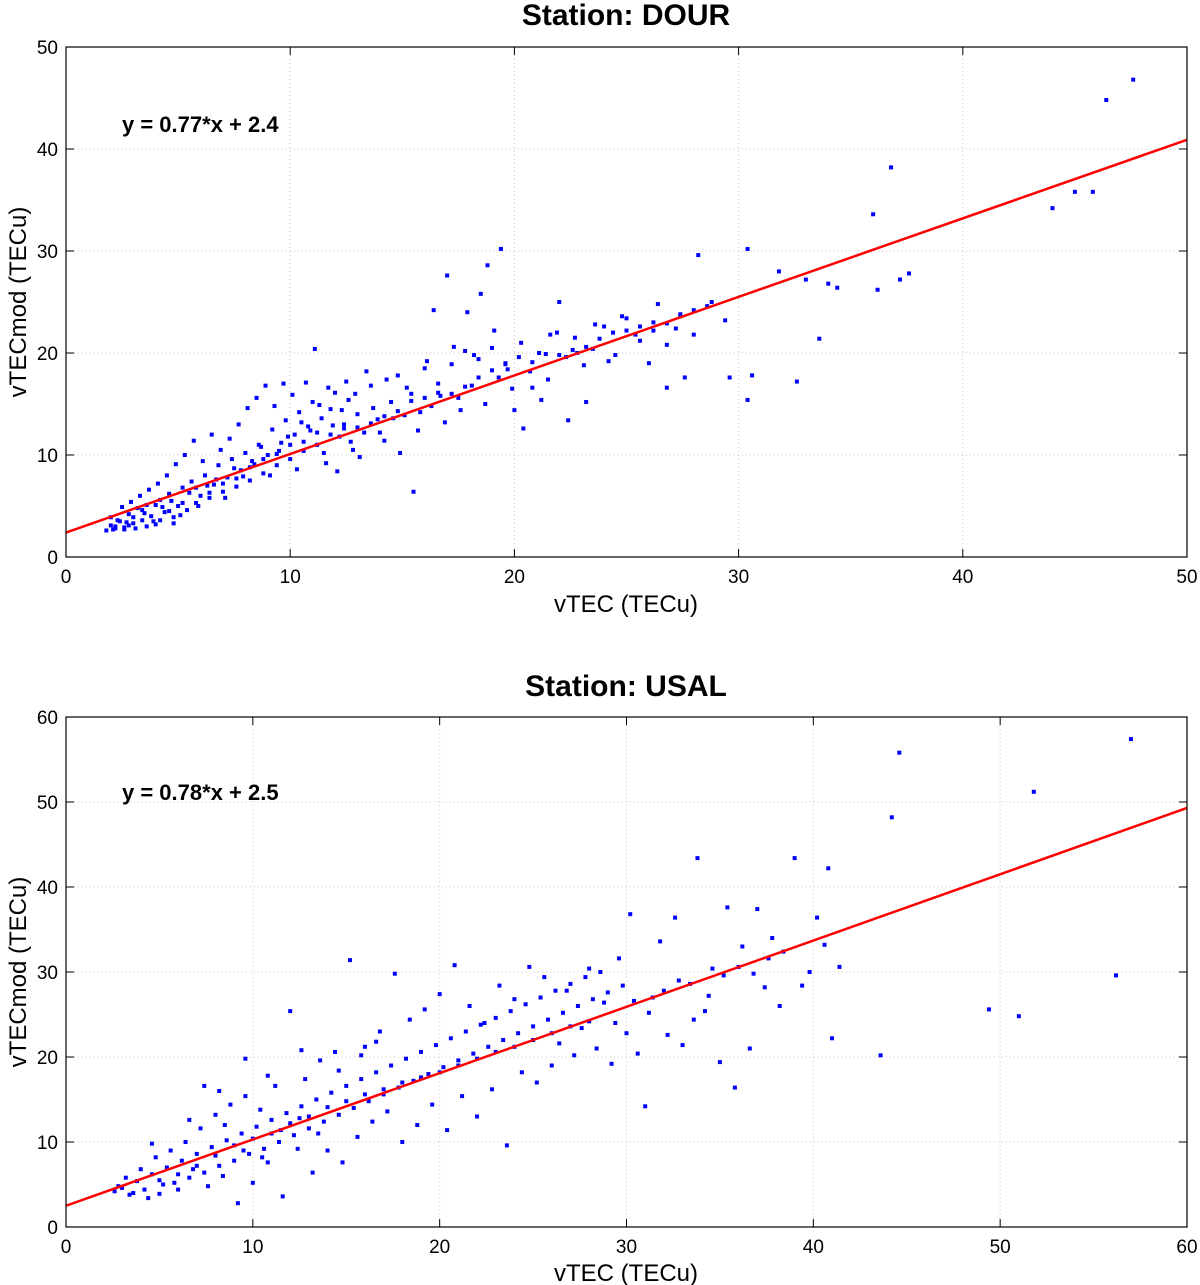  Describe the element at coordinates (1186, 577) in the screenshot. I see `x-tick-label: 50` at that location.